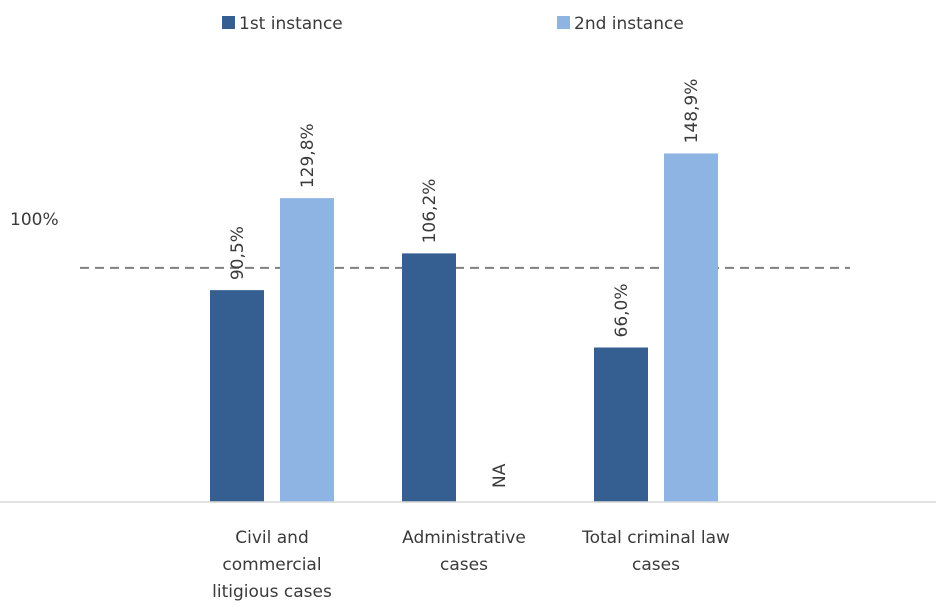 Image resolution: width=936 pixels, height=608 pixels. What do you see at coordinates (464, 538) in the screenshot?
I see `category-label: Administrative` at bounding box center [464, 538].